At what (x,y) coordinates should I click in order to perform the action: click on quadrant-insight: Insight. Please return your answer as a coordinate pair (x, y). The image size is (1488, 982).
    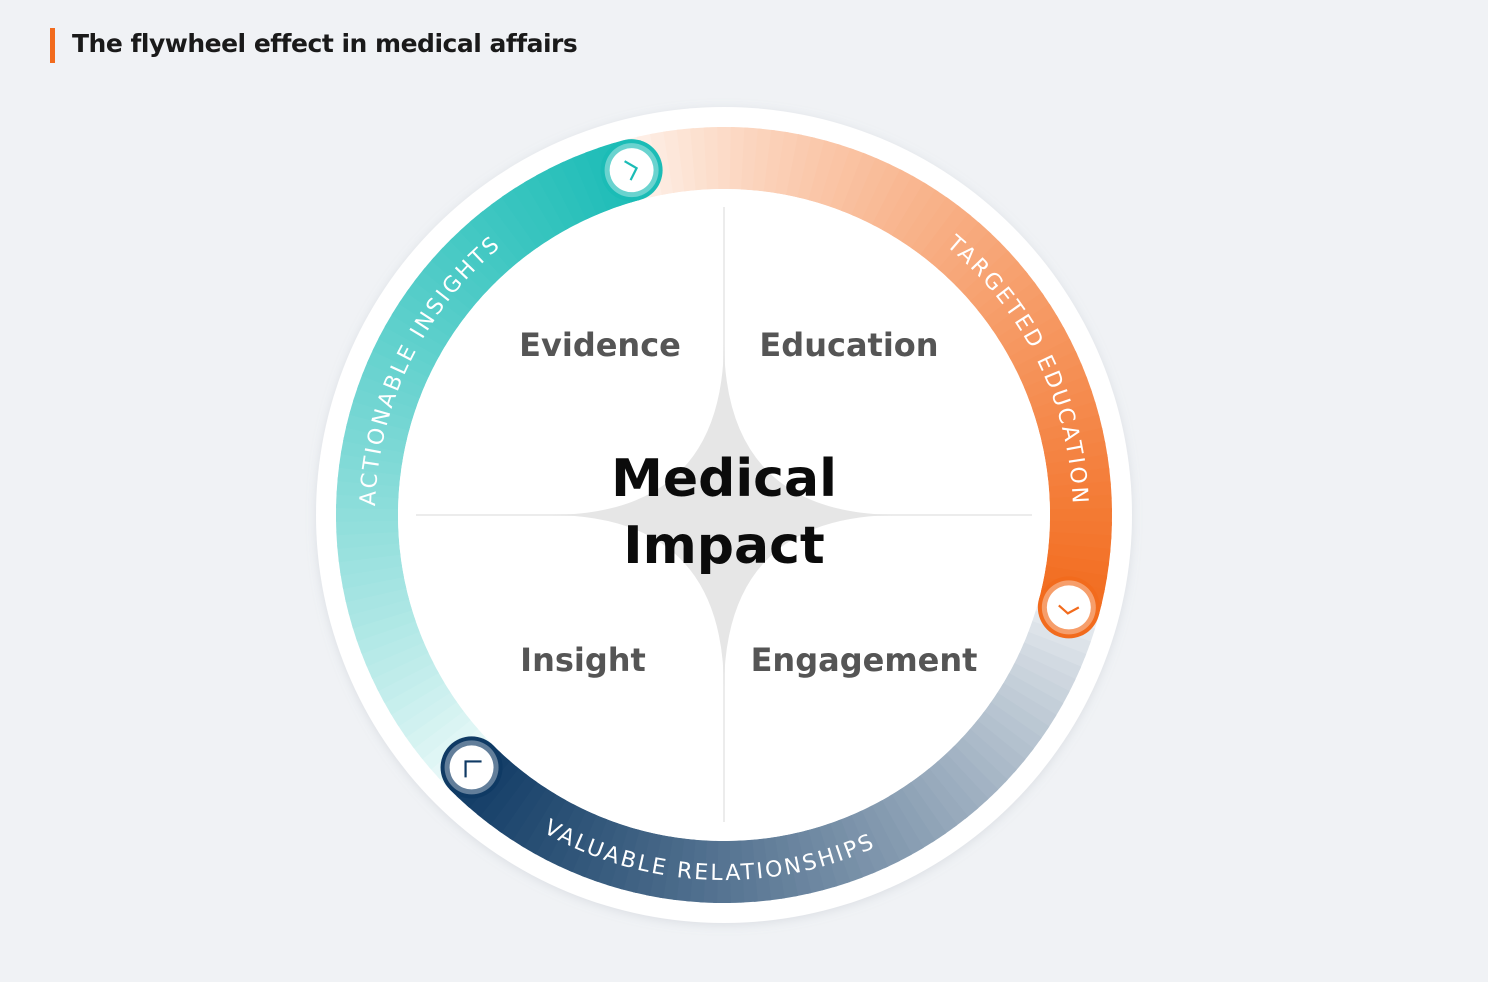
    Looking at the image, I should click on (583, 660).